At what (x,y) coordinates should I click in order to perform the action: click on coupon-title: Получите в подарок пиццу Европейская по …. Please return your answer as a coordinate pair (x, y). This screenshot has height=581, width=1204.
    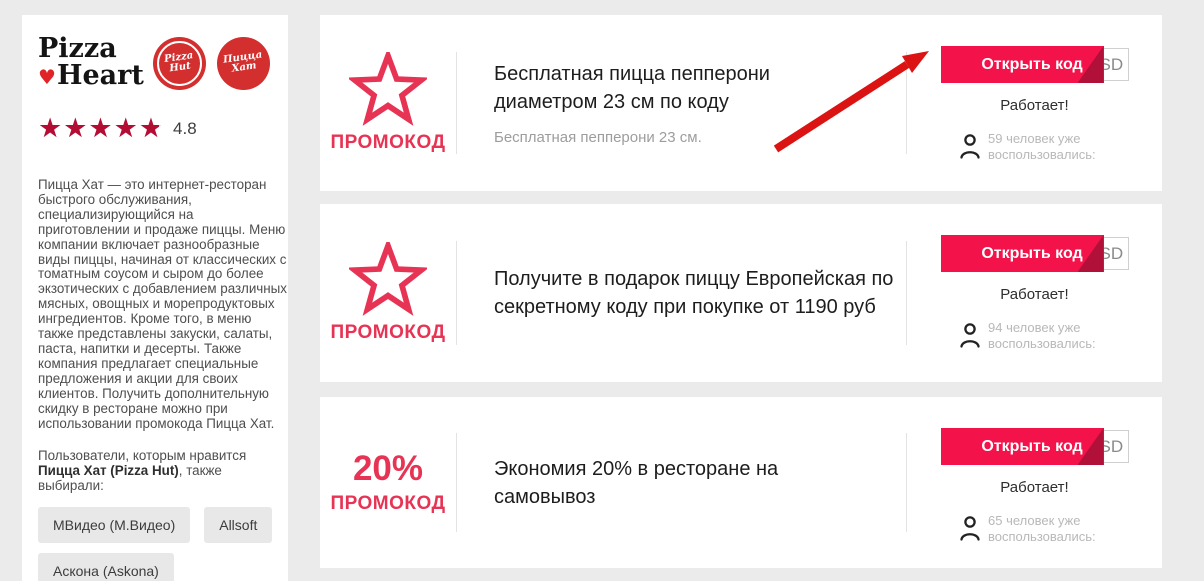
    Looking at the image, I should click on (694, 293).